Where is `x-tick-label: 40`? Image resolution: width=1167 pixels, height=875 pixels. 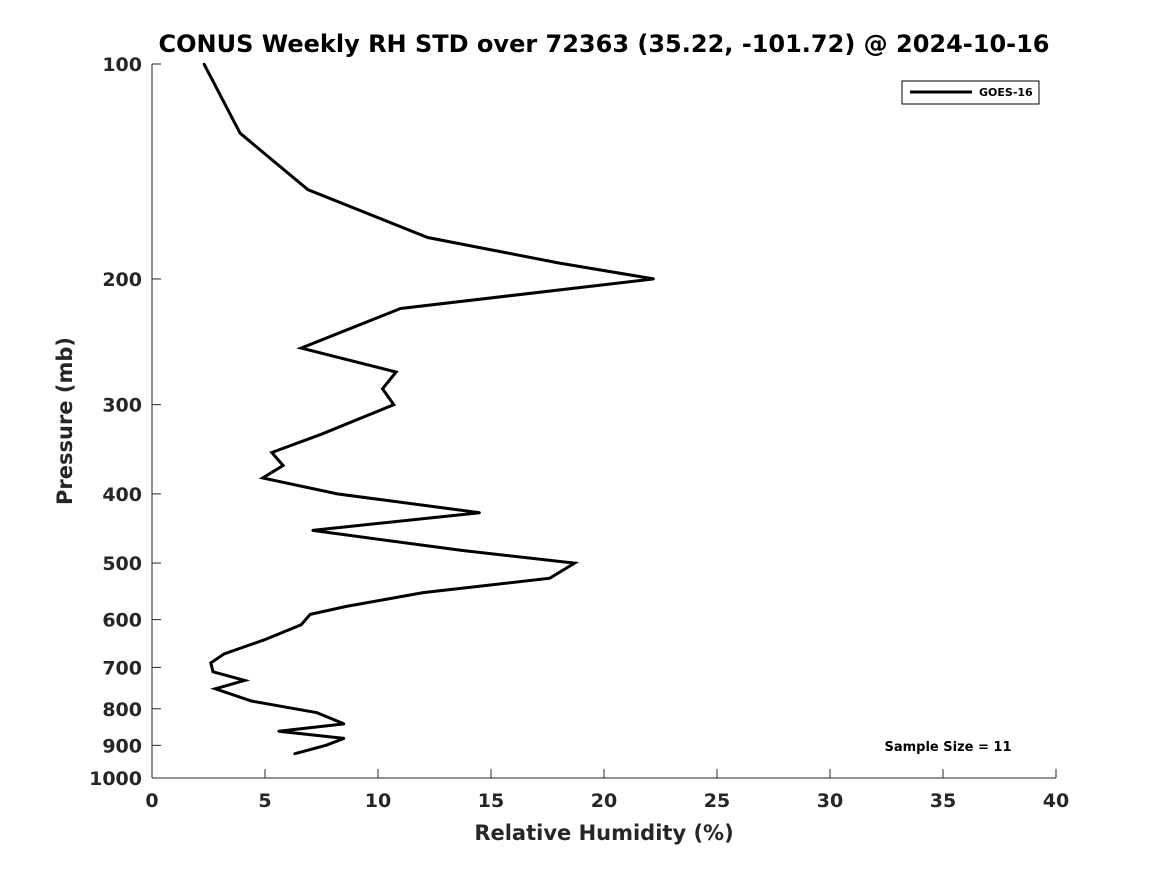 x-tick-label: 40 is located at coordinates (1056, 801).